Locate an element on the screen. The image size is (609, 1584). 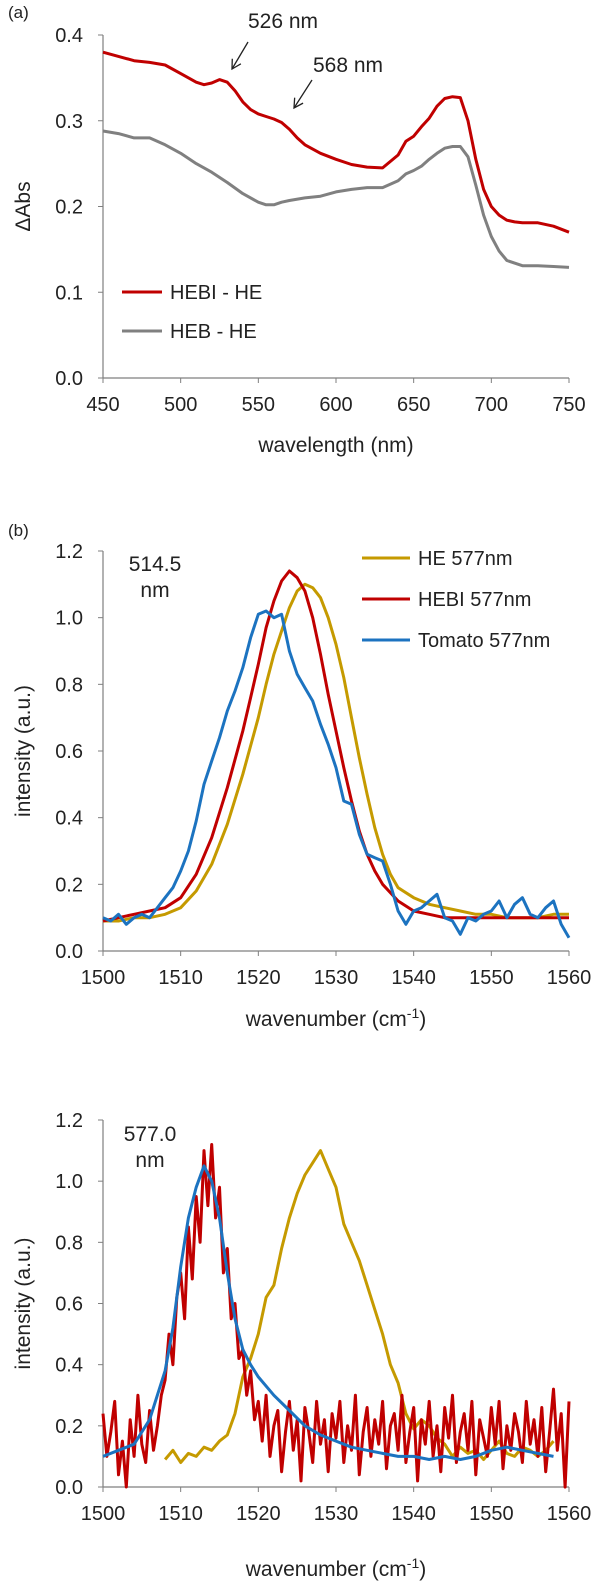
excitation-label-line: 577.0 is located at coordinates (150, 1134).